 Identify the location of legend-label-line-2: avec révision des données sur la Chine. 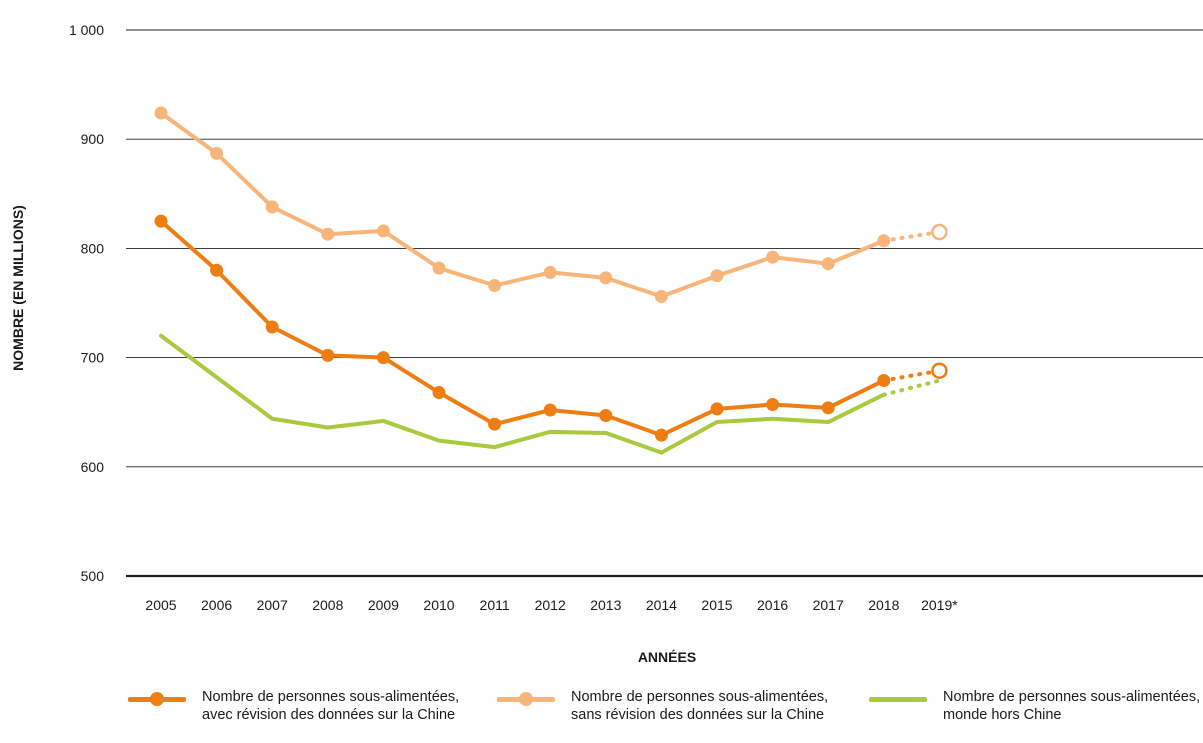
(329, 715).